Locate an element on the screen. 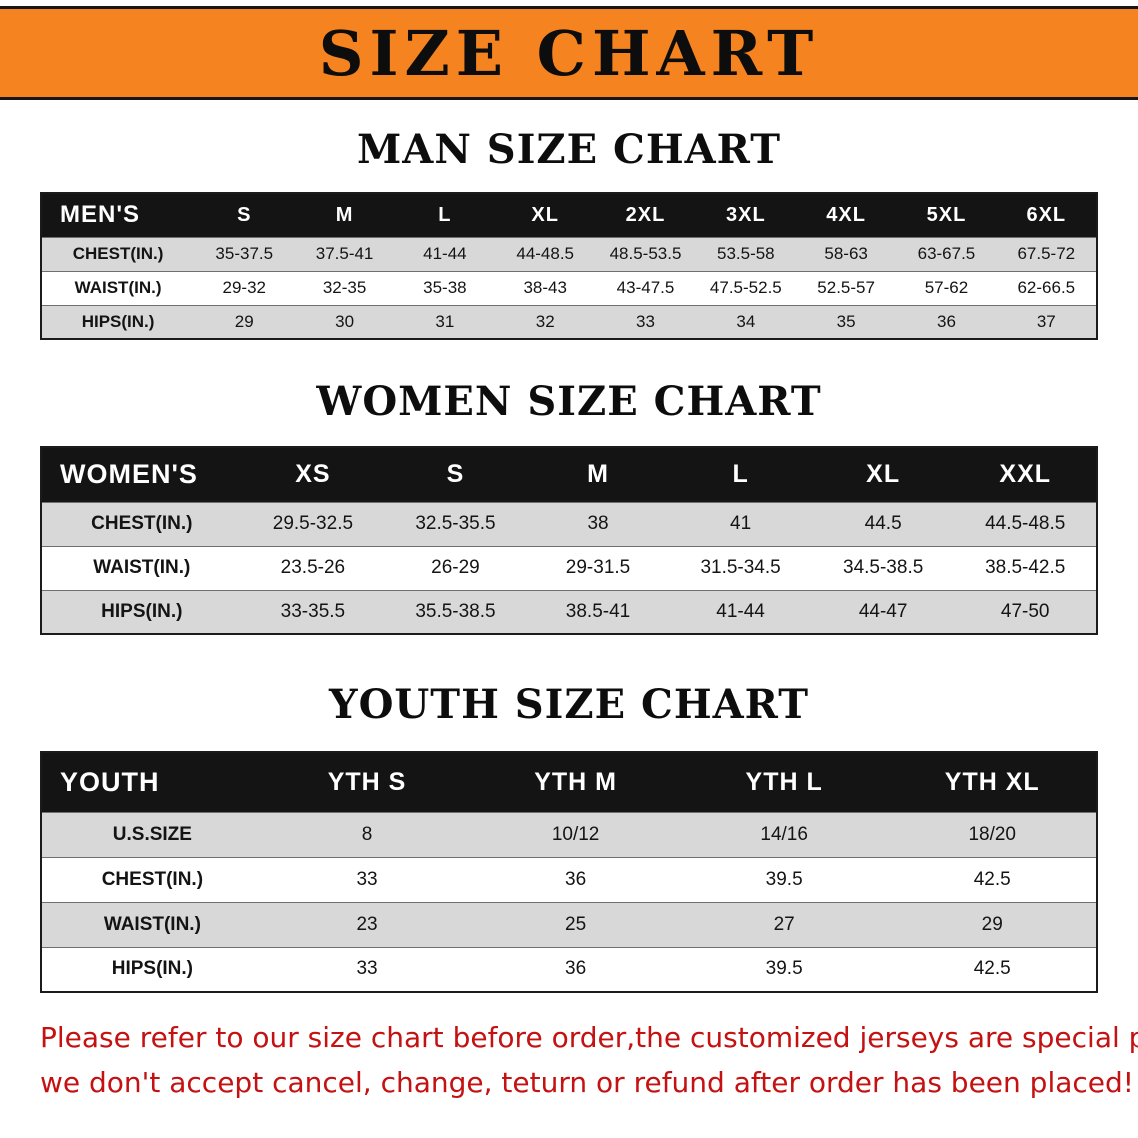 This screenshot has width=1138, height=1138. measurement-value-cell: 25 is located at coordinates (575, 924).